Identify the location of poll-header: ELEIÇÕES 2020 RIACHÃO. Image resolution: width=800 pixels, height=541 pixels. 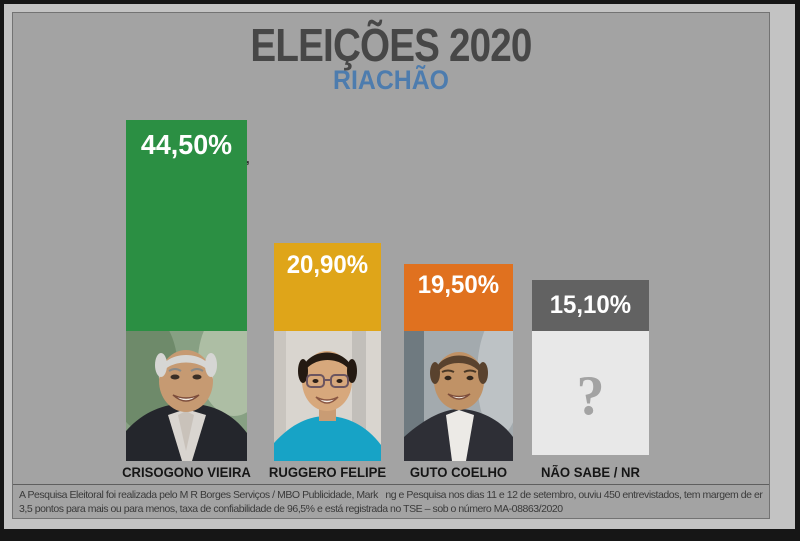
(391, 57).